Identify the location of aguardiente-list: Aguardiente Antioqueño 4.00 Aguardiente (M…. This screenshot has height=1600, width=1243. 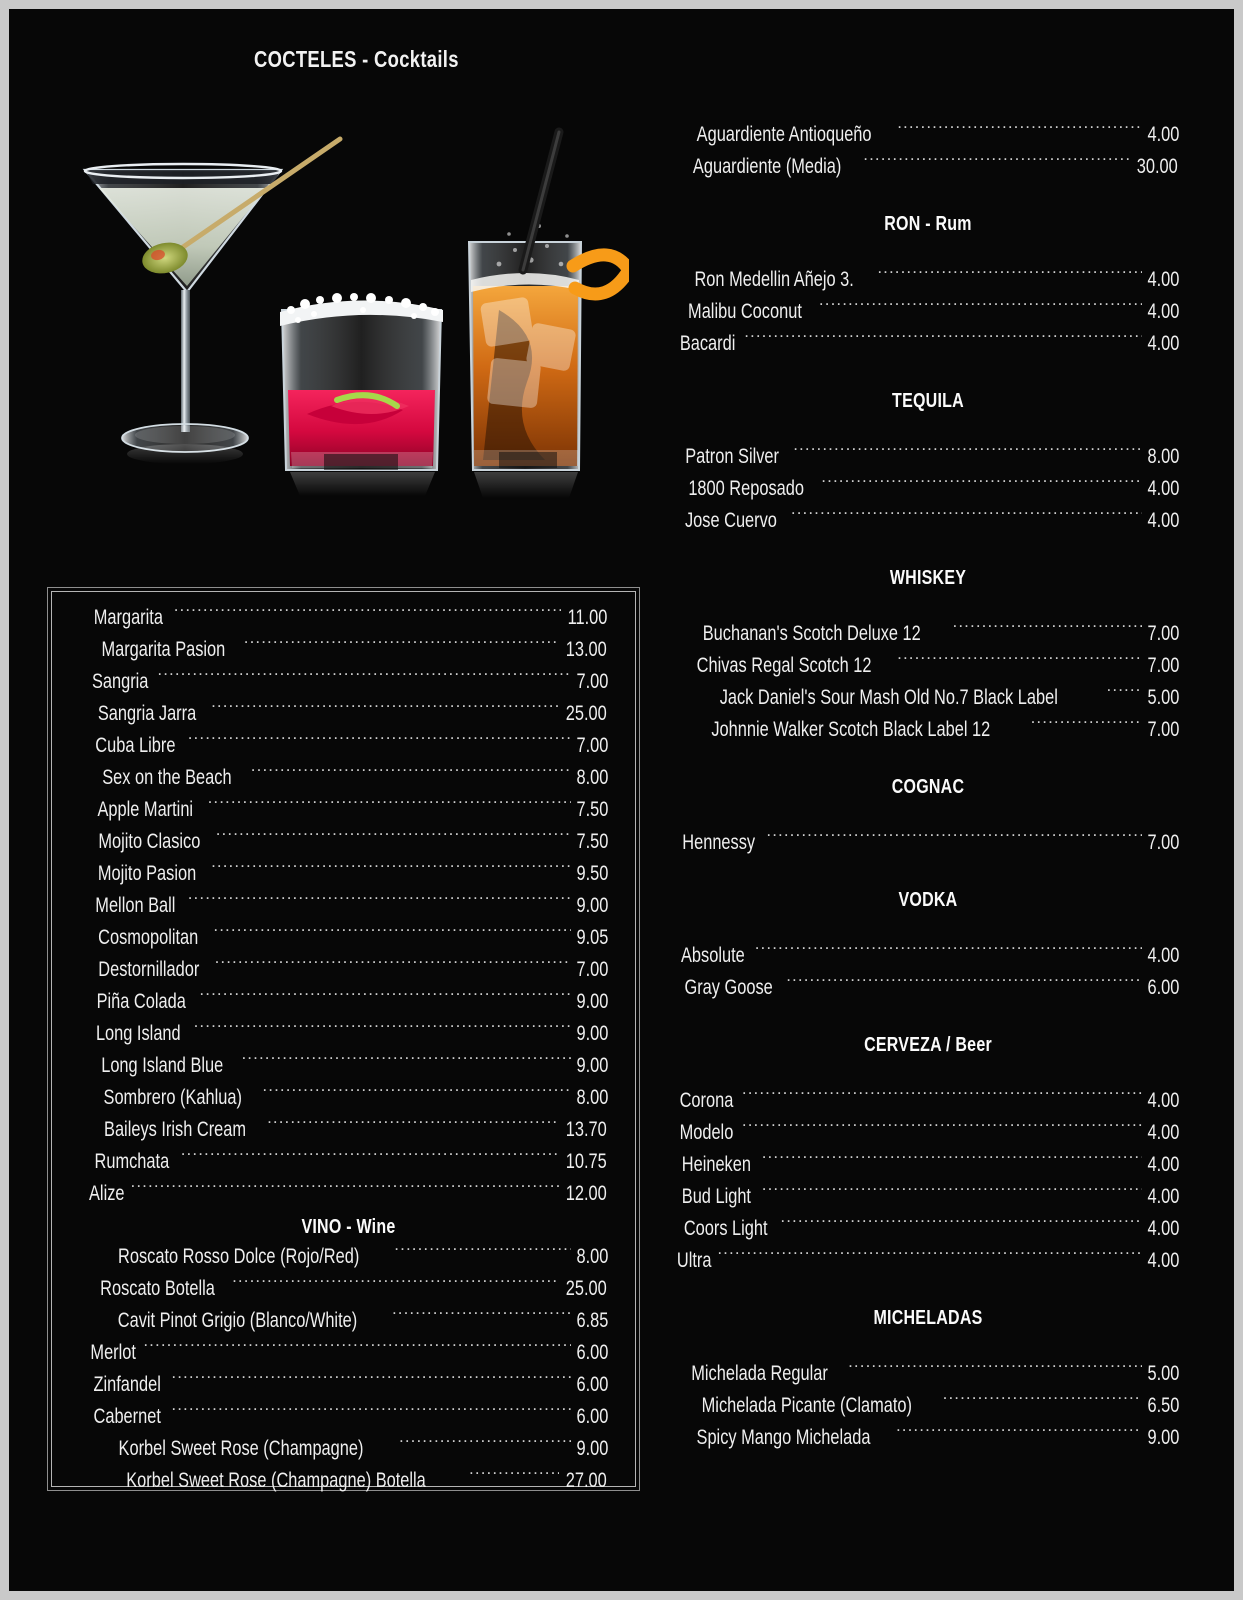
(928, 151).